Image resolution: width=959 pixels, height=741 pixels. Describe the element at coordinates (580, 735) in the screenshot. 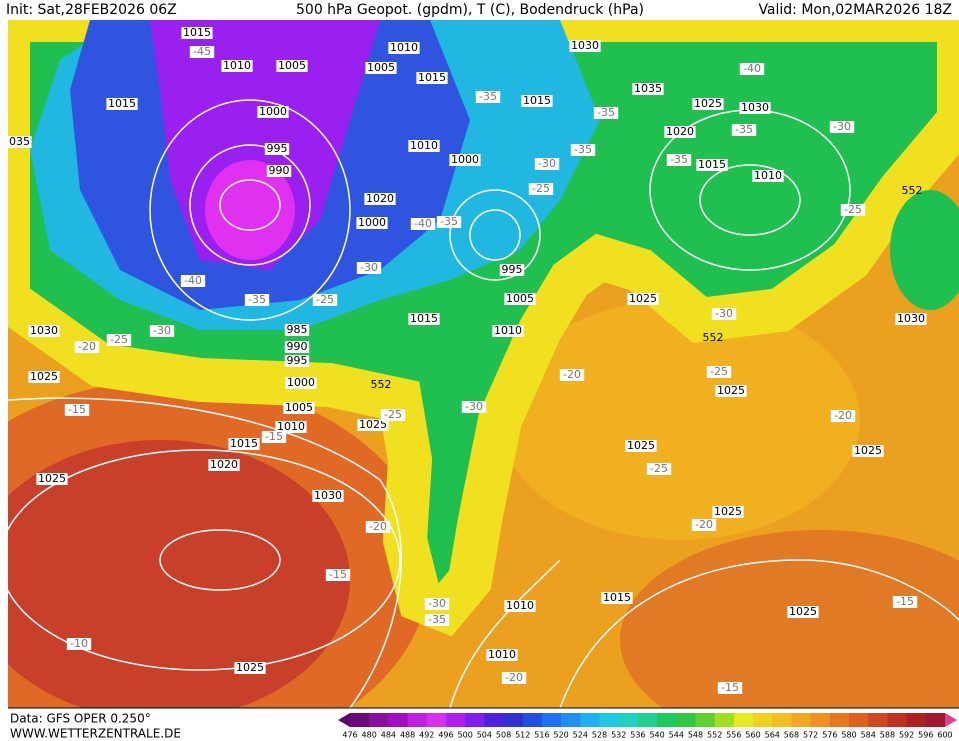

I see `colorbar-label: 524` at that location.